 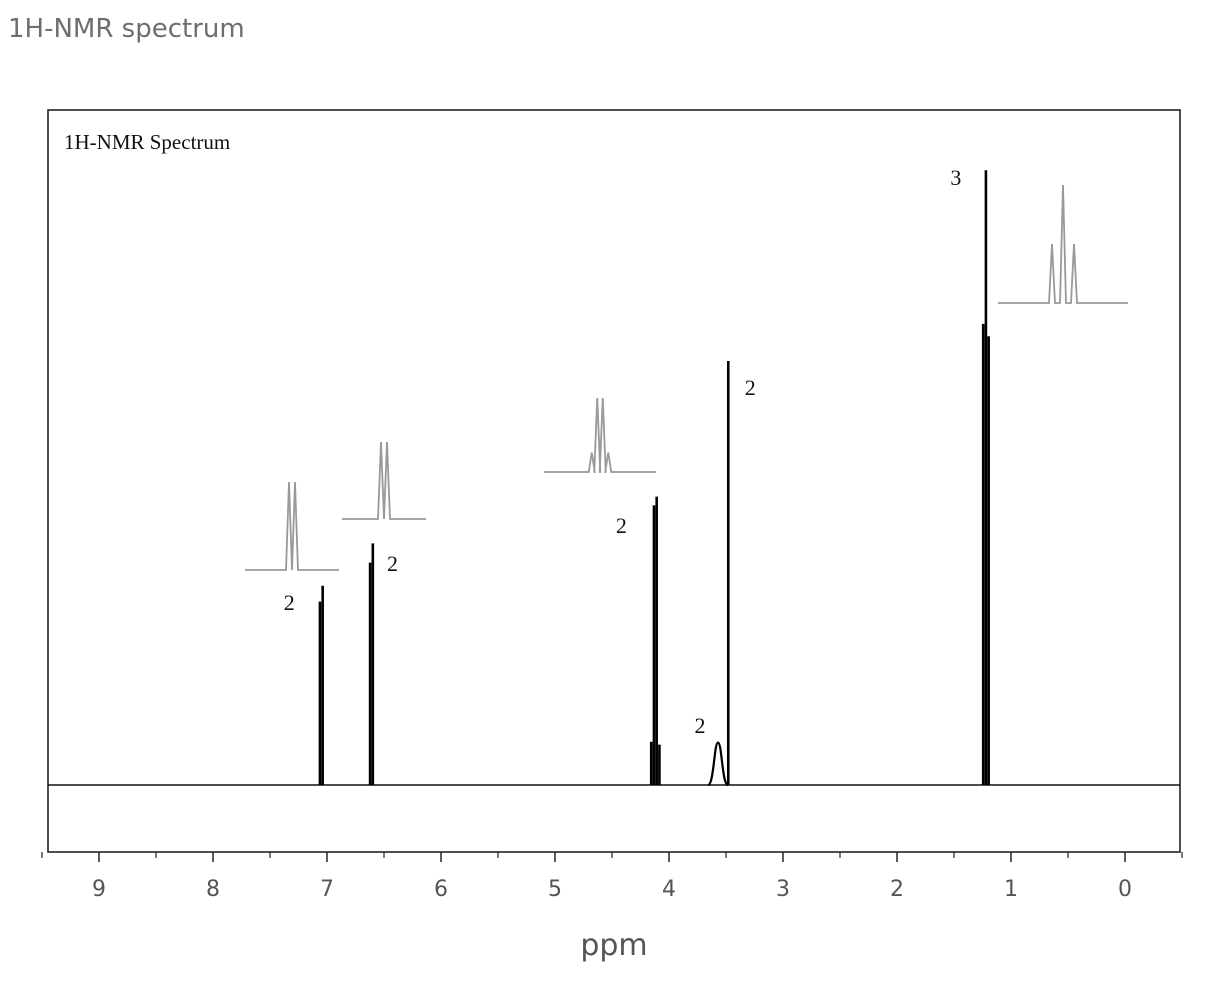 I want to click on integration-label: 3, so click(x=955, y=177).